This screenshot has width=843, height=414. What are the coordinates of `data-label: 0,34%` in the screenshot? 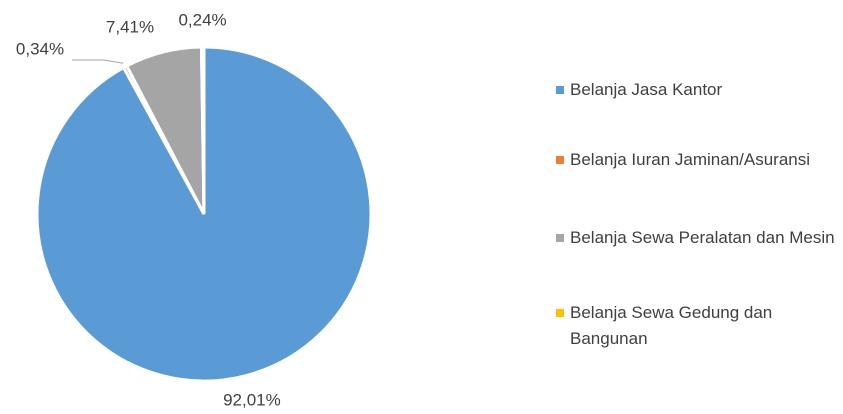 It's located at (40, 48).